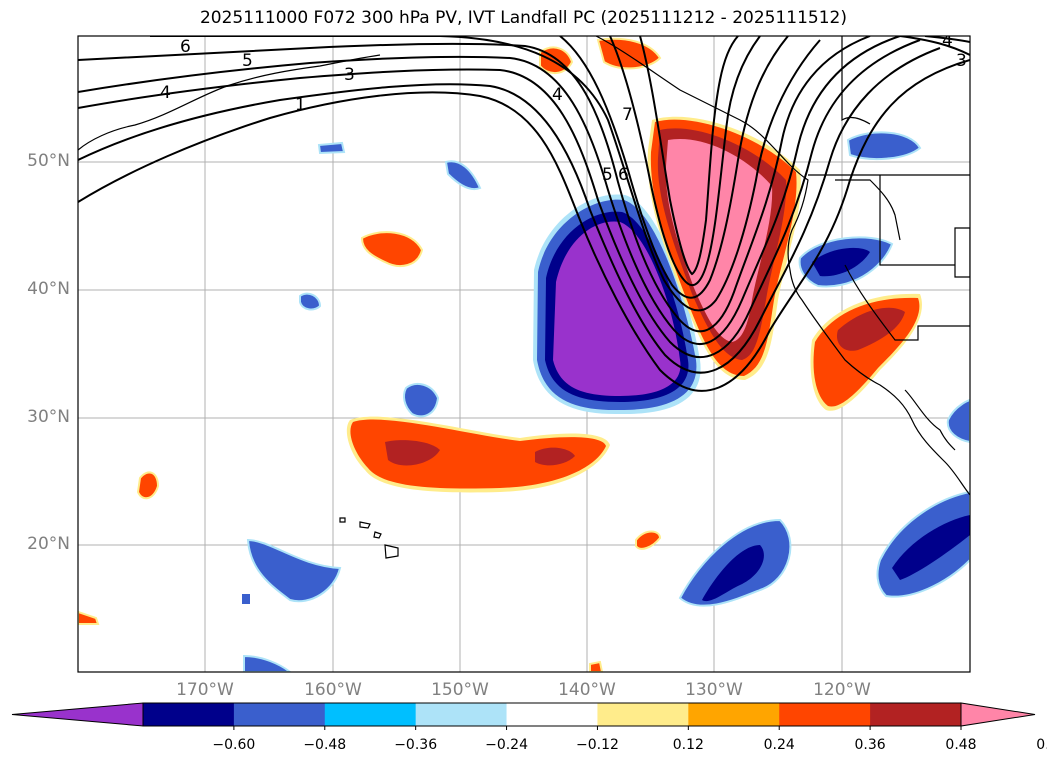 This screenshot has height=765, width=1047. What do you see at coordinates (870, 745) in the screenshot?
I see `colorbar-tick-label: 0.36` at bounding box center [870, 745].